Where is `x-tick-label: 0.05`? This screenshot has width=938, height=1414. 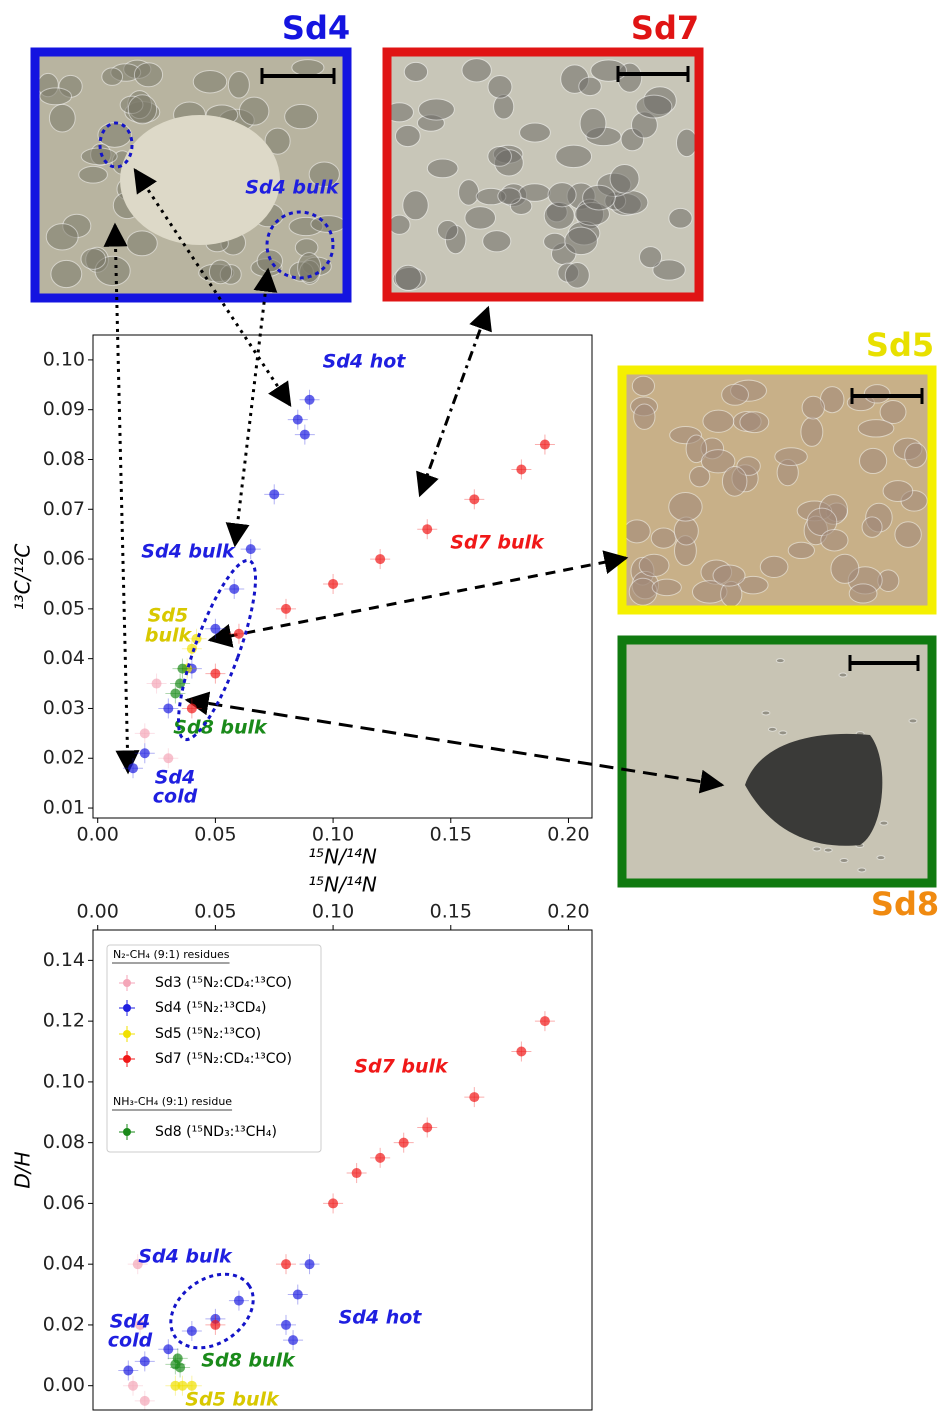 x-tick-label: 0.05 is located at coordinates (215, 835).